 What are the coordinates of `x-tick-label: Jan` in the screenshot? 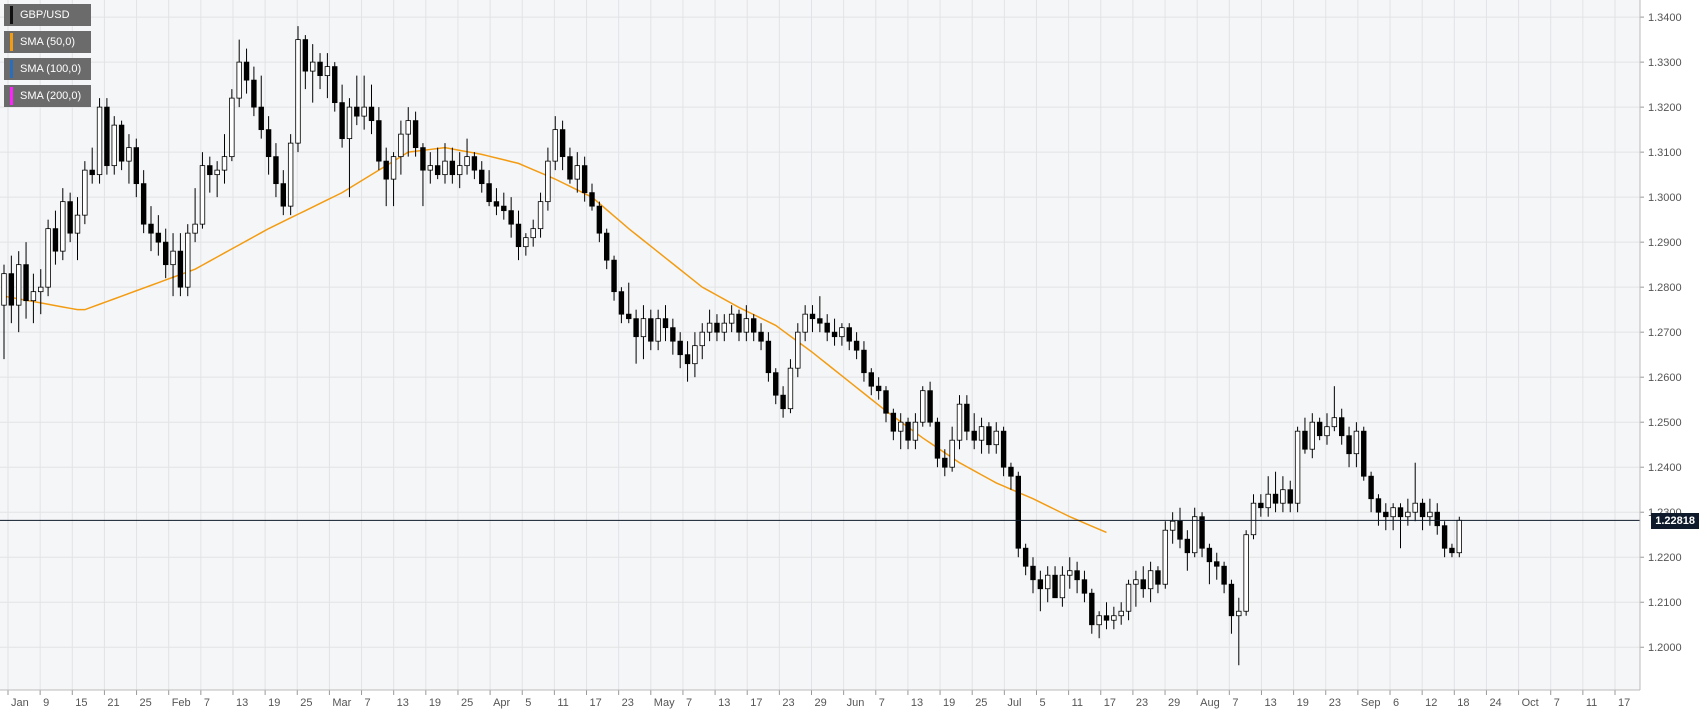 It's located at (20, 703).